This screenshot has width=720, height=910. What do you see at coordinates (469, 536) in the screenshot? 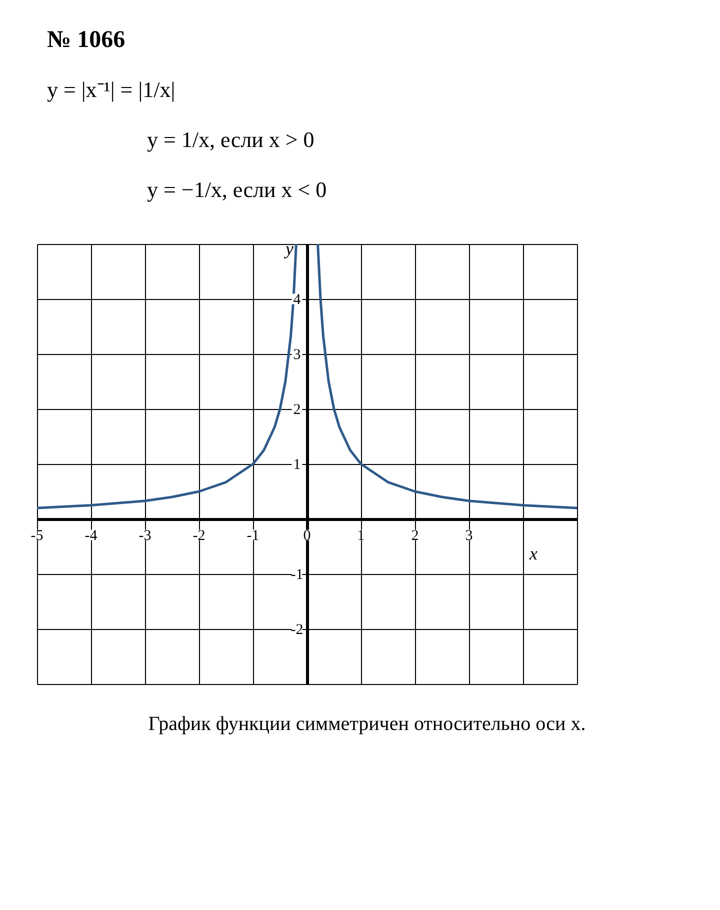
I see `x-tick-label: 3` at bounding box center [469, 536].